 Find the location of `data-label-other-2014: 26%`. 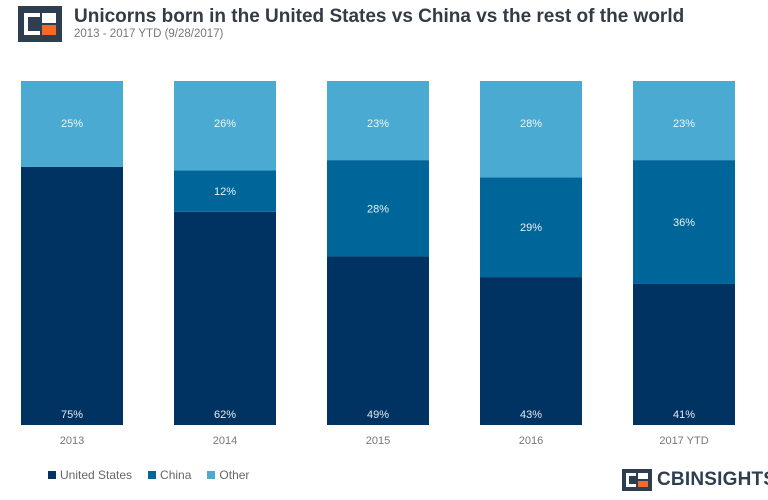

data-label-other-2014: 26% is located at coordinates (225, 124).